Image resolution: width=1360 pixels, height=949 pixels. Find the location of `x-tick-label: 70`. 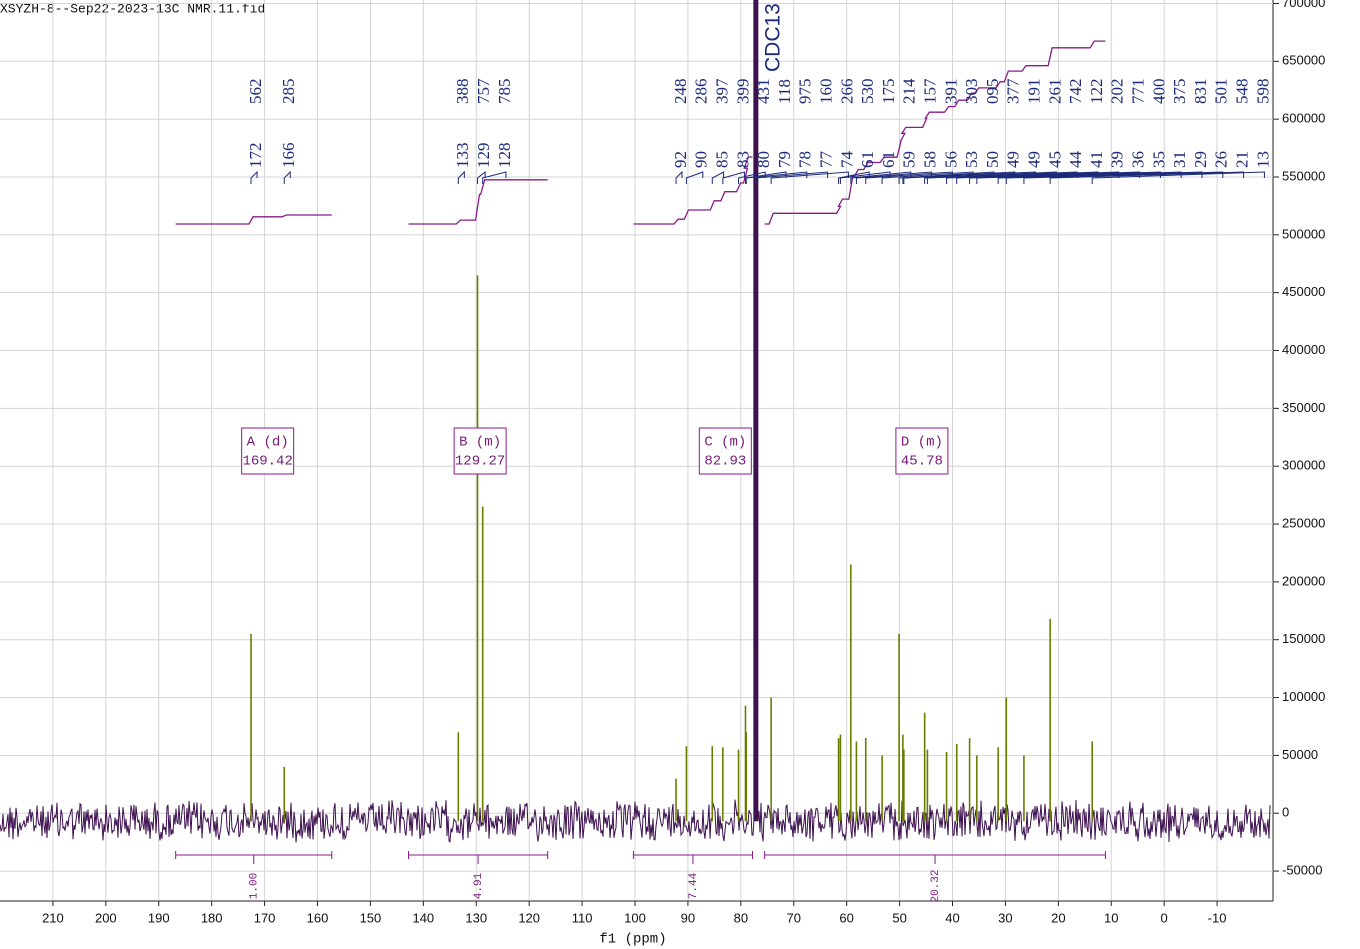

x-tick-label: 70 is located at coordinates (794, 917).